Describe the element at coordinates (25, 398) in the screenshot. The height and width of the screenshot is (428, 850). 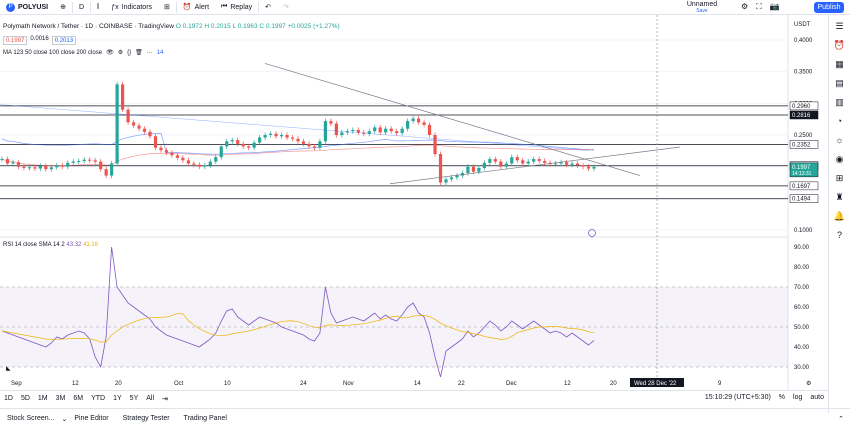
I see `range-5d: 5D` at that location.